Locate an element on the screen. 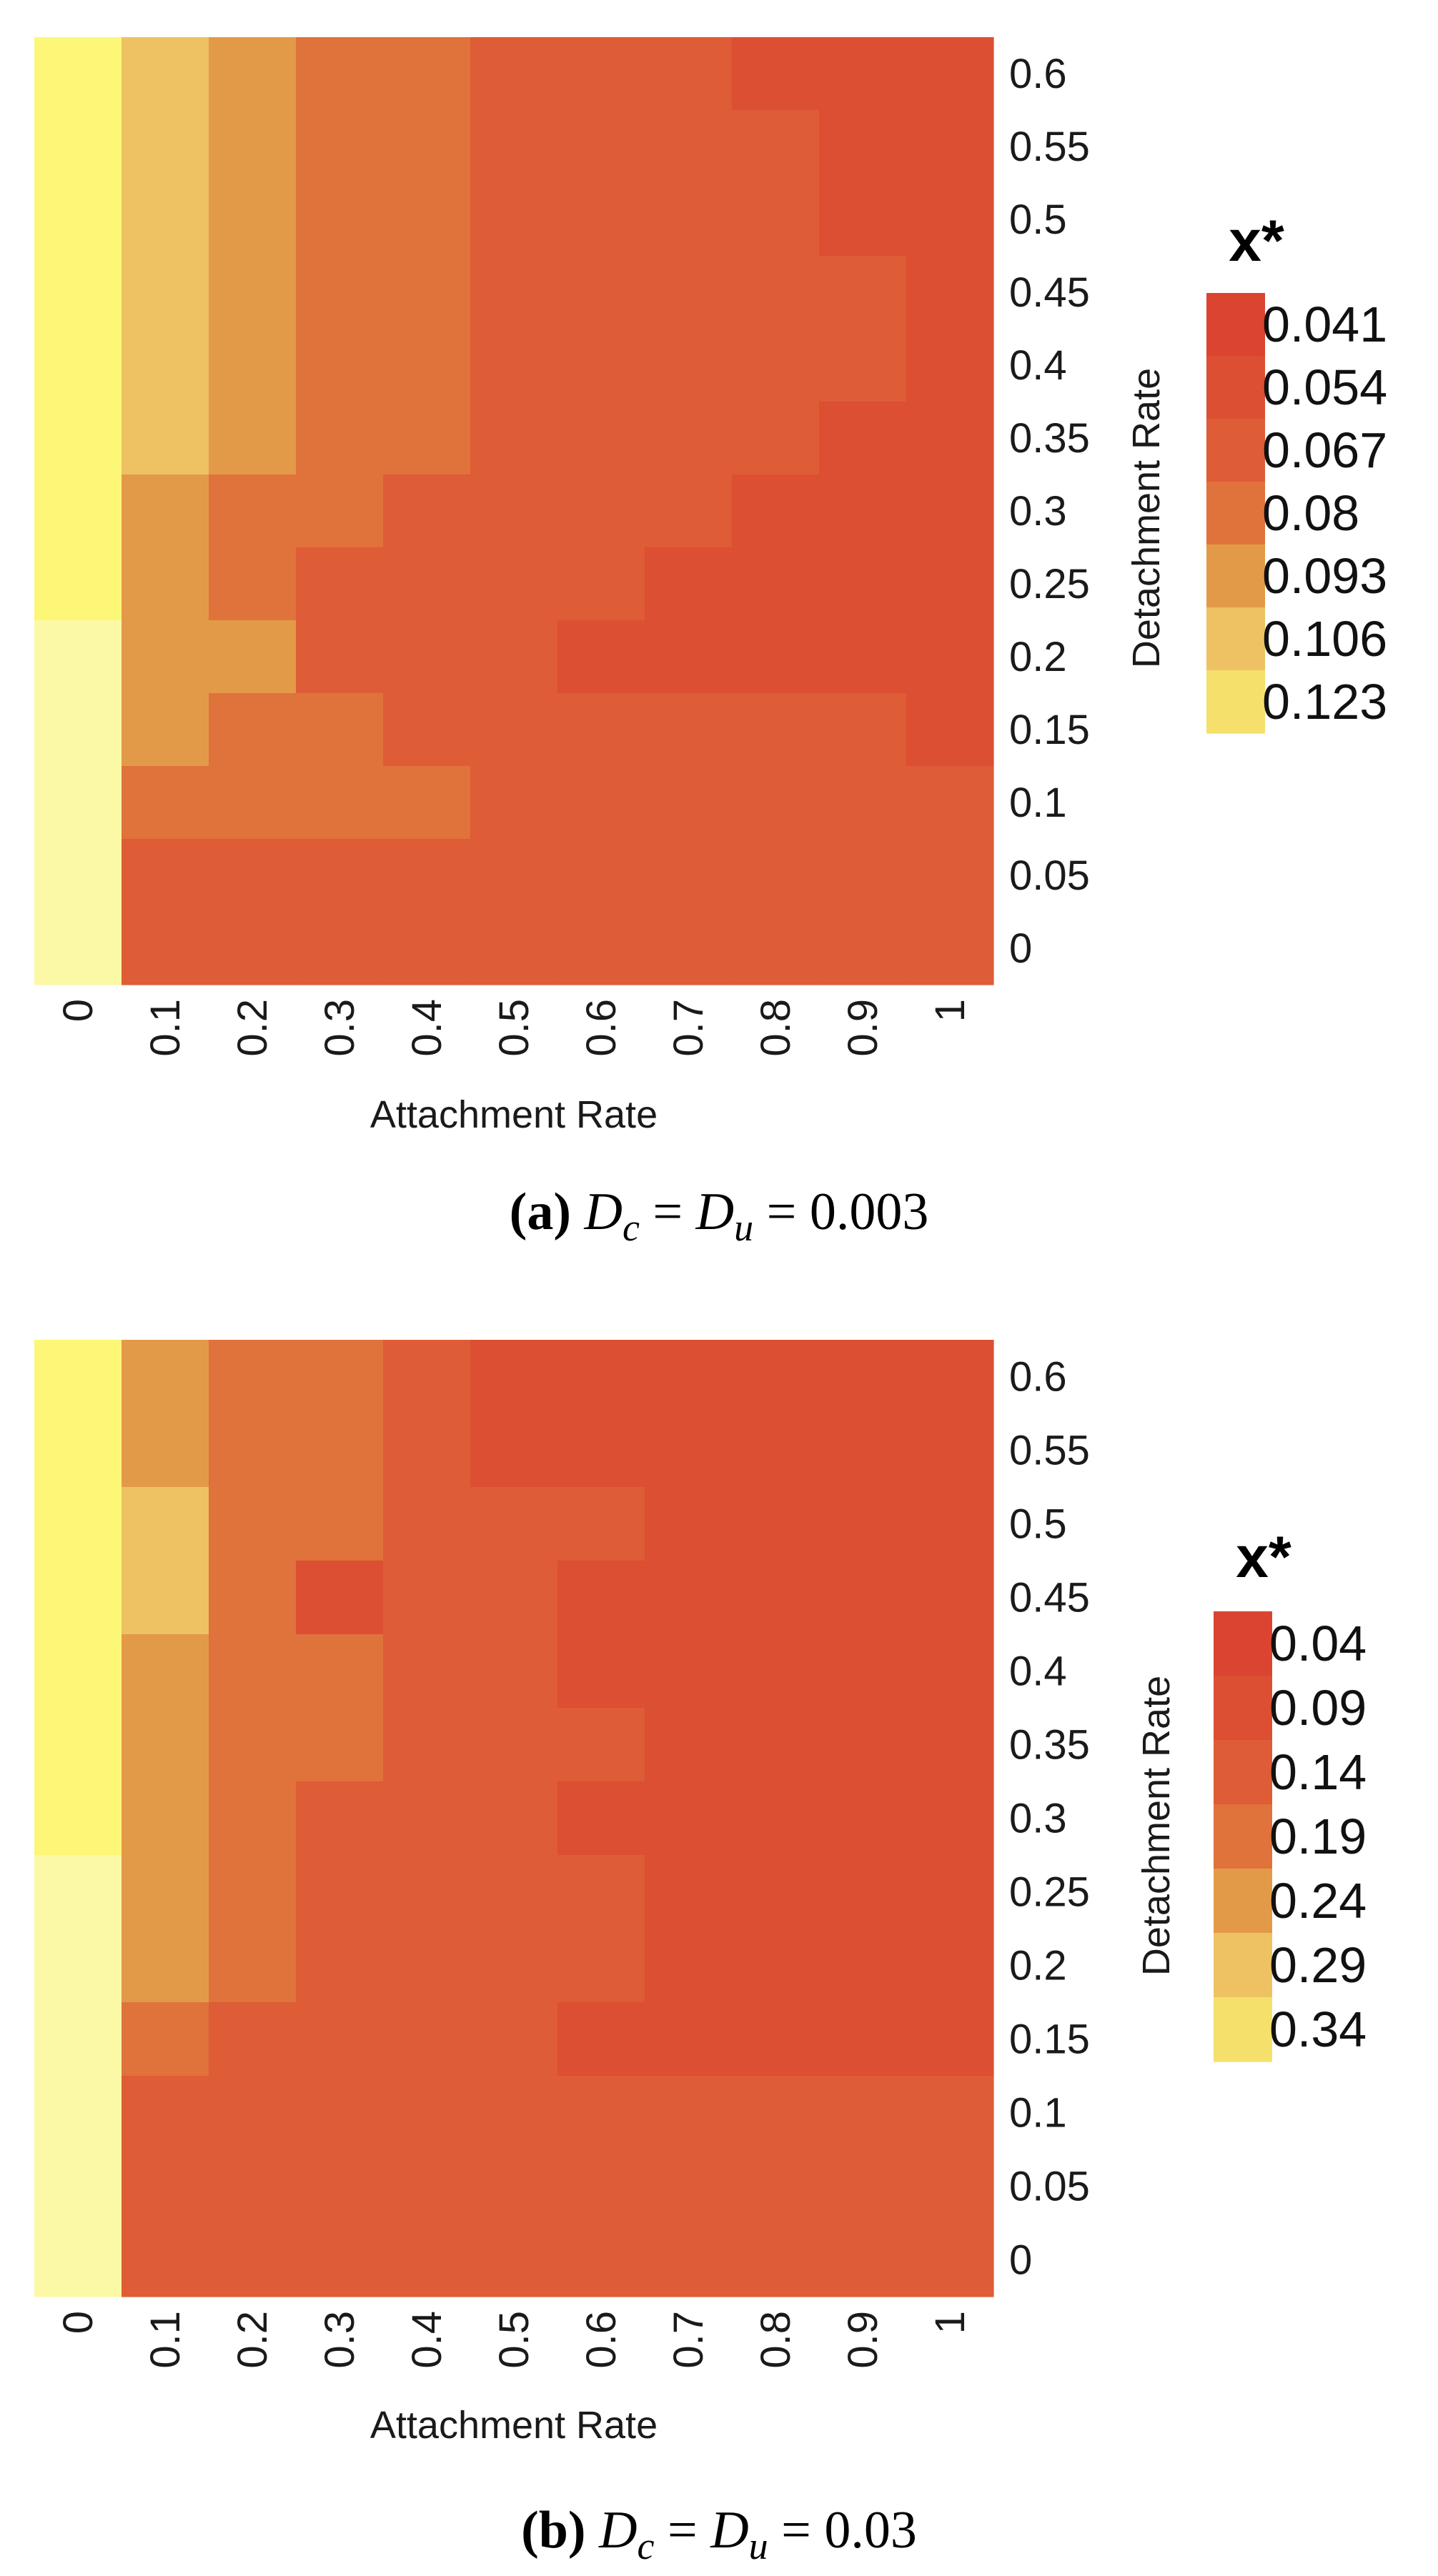  legend-title: x* is located at coordinates (1256, 241).